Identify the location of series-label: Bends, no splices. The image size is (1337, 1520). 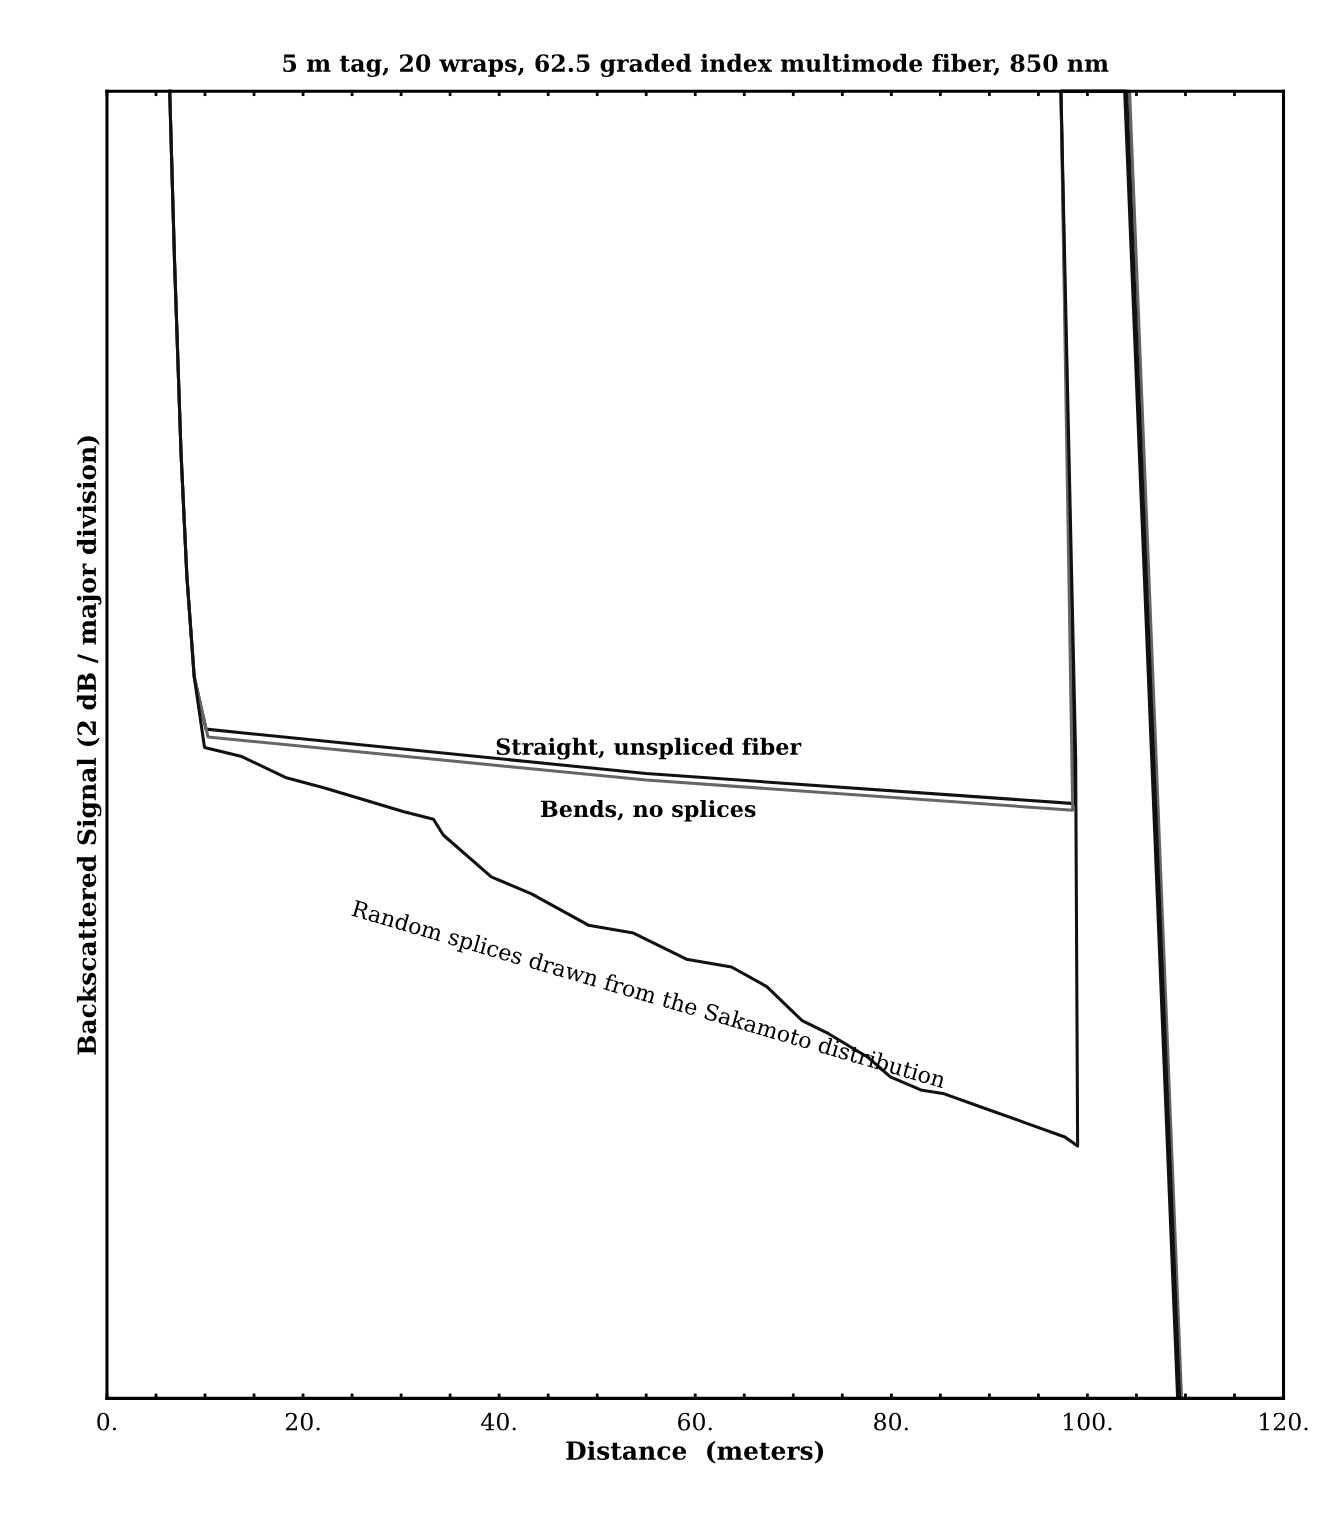
(648, 811).